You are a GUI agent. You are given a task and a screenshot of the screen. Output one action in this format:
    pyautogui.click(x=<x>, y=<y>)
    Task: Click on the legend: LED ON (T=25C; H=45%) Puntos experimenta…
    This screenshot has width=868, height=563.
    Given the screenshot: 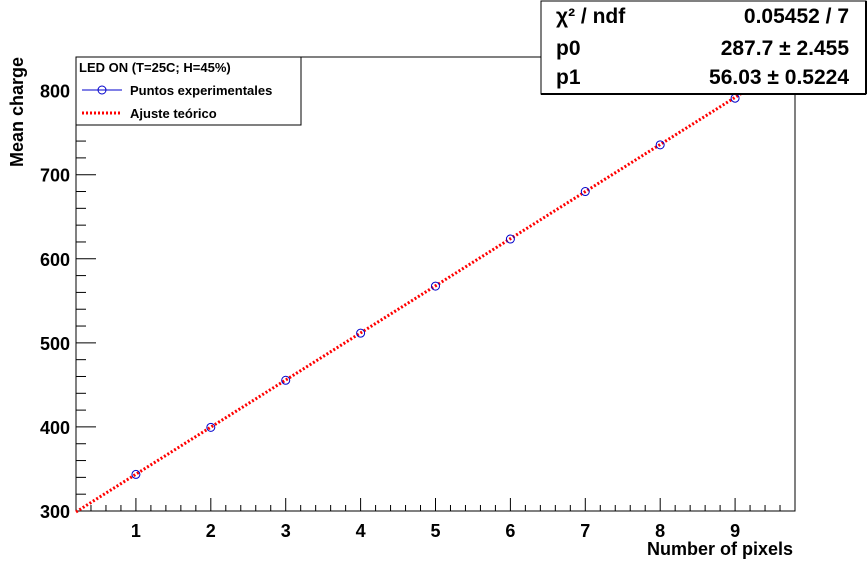 What is the action you would take?
    pyautogui.click(x=188, y=91)
    